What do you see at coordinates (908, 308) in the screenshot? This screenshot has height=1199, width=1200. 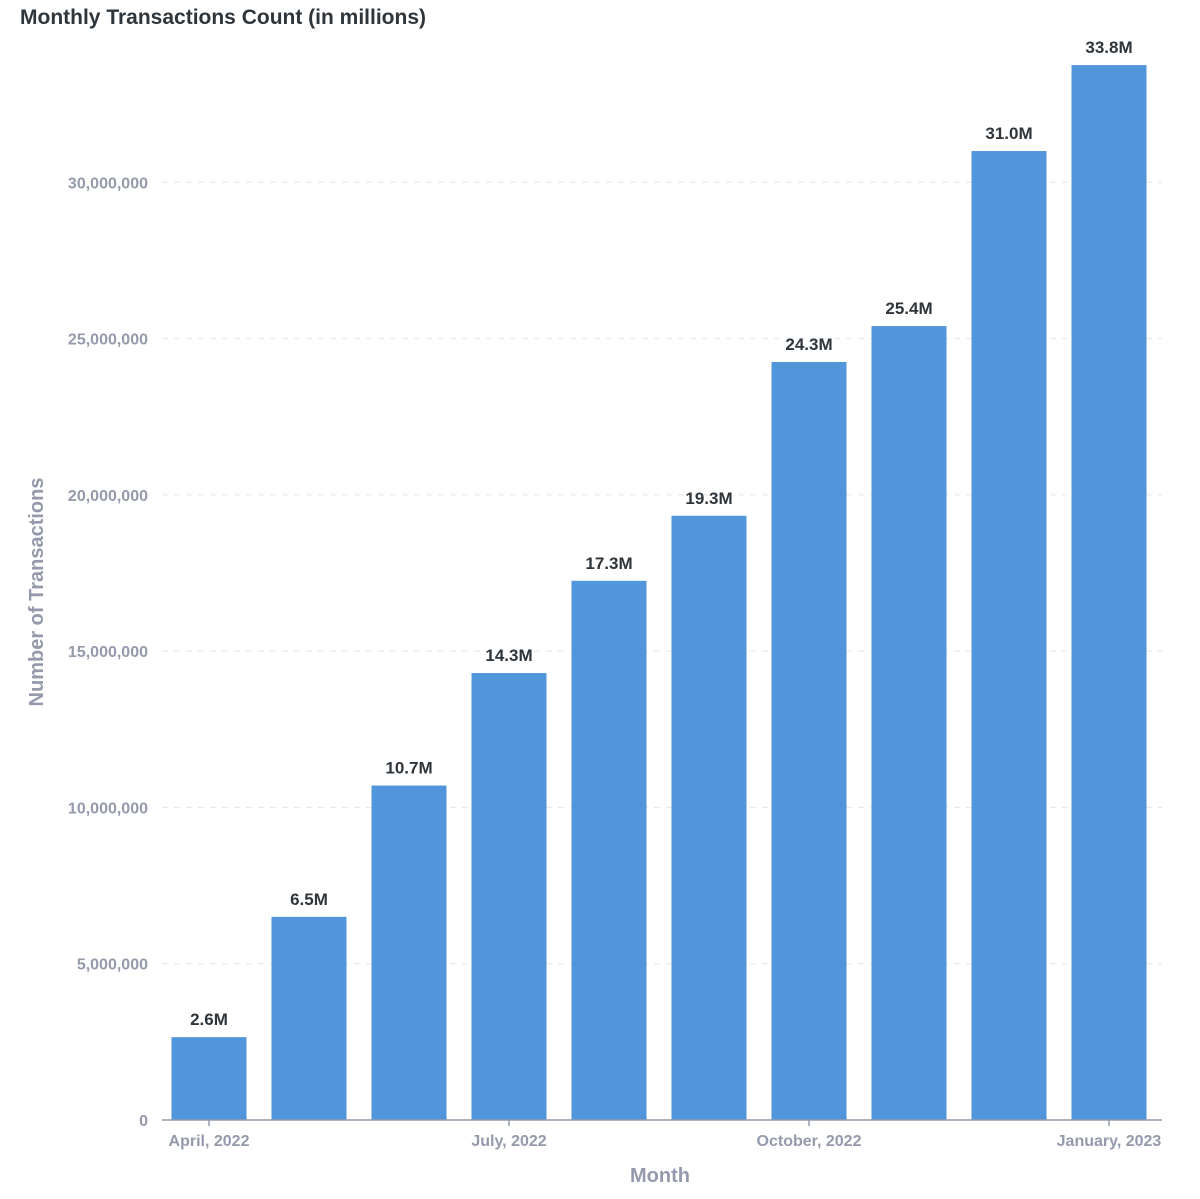 I see `data-label: 25.4M` at bounding box center [908, 308].